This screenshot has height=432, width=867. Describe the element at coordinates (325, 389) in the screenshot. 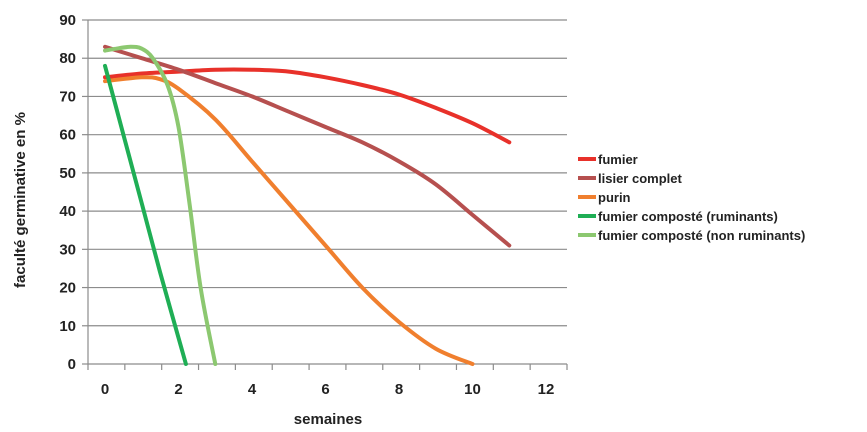

I see `x-tick-label: 6` at that location.